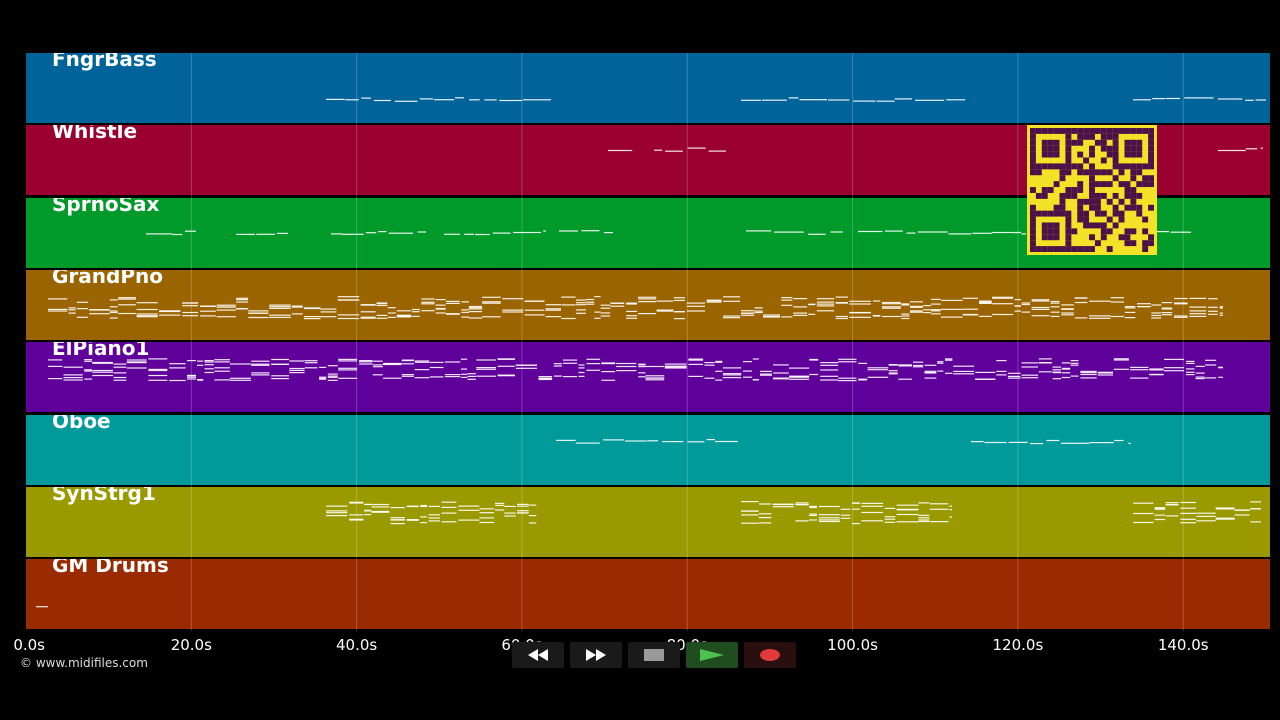 The width and height of the screenshot is (1280, 720). I want to click on track-synstrg1: SynStrg1, so click(648, 521).